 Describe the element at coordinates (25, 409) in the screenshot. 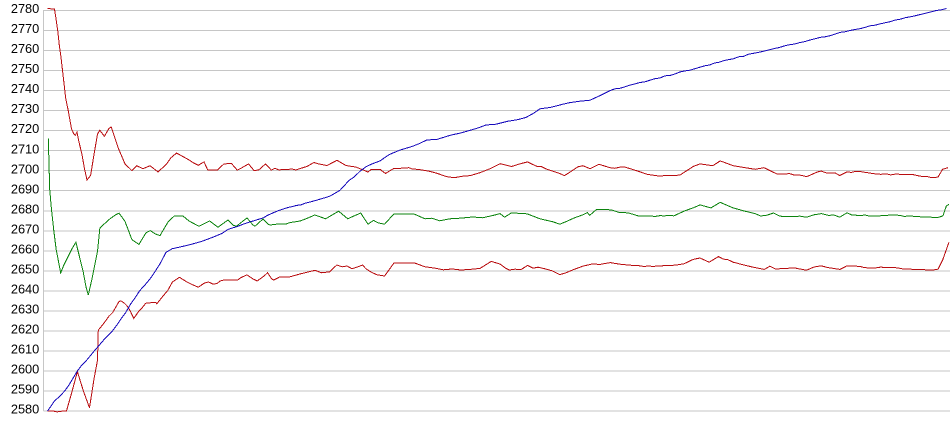

I see `svg-text: 2580` at that location.